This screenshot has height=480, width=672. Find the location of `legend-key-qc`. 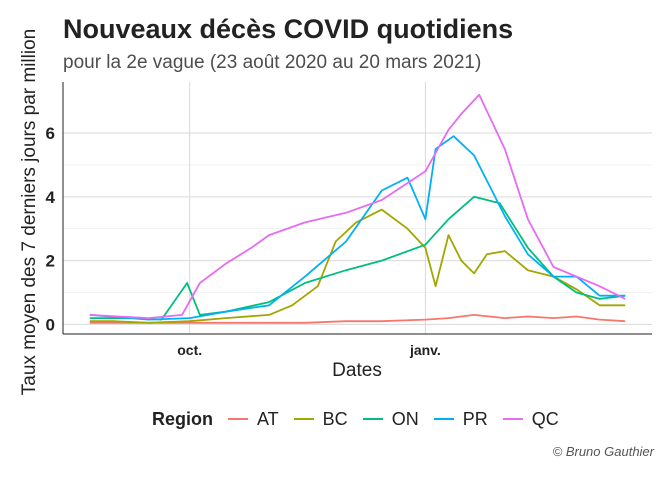

legend-key-qc is located at coordinates (513, 419).